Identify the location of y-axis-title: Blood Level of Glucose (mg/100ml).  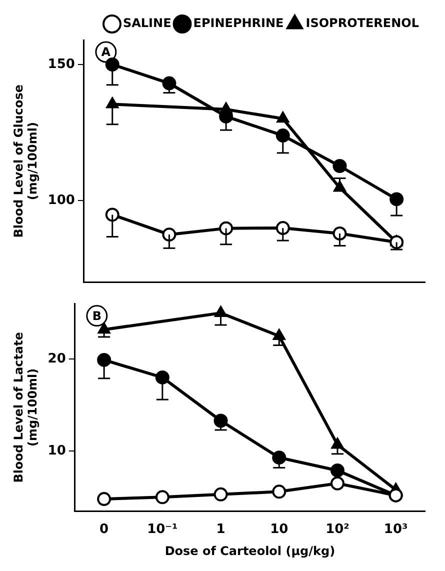
(25, 161).